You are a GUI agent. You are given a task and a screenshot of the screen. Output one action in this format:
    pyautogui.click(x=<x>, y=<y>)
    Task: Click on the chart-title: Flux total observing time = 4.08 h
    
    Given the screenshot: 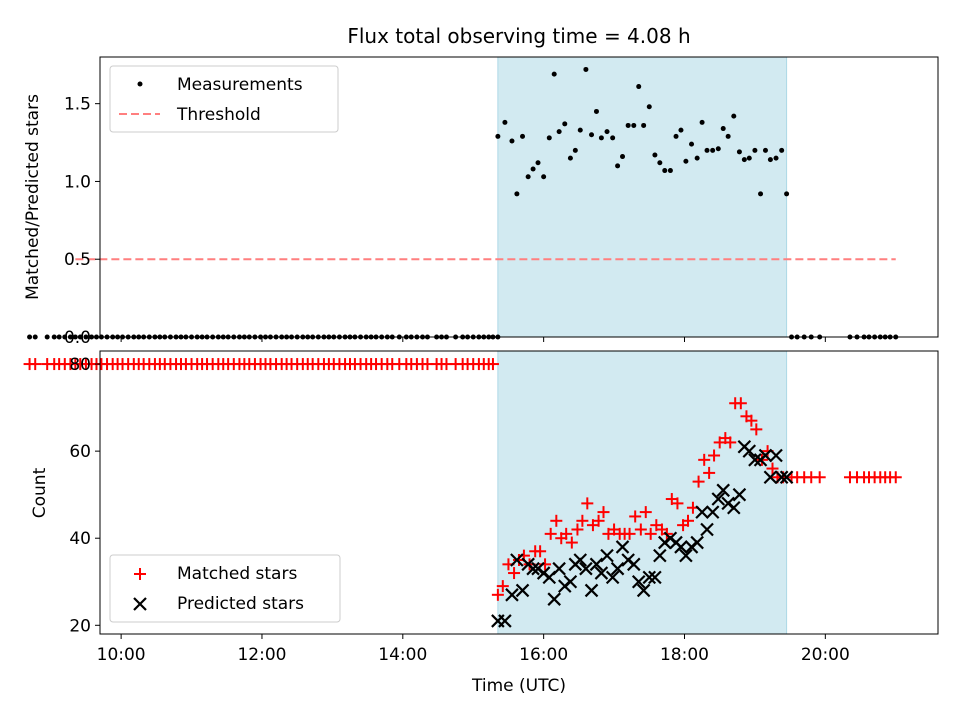 What is the action you would take?
    pyautogui.click(x=518, y=36)
    